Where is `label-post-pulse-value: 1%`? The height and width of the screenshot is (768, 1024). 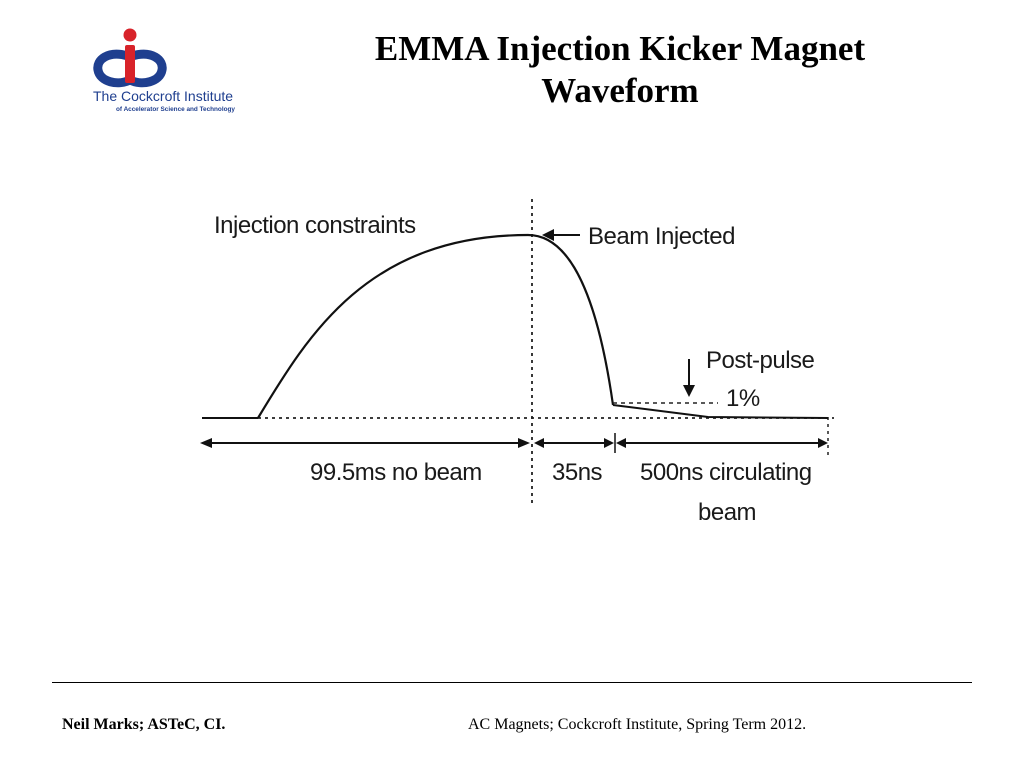
label-post-pulse-value: 1% is located at coordinates (743, 398).